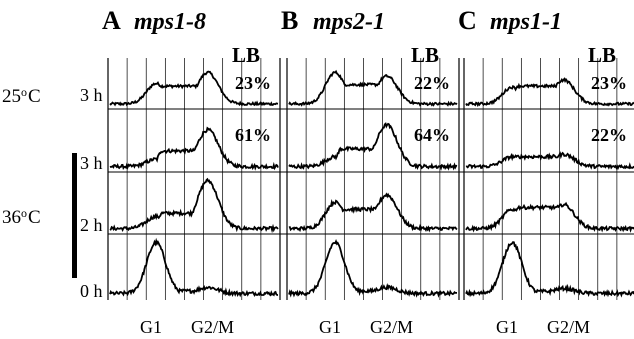 Image resolution: width=634 pixels, height=339 pixels. What do you see at coordinates (425, 55) in the screenshot?
I see `panel-B-lb-label: LB` at bounding box center [425, 55].